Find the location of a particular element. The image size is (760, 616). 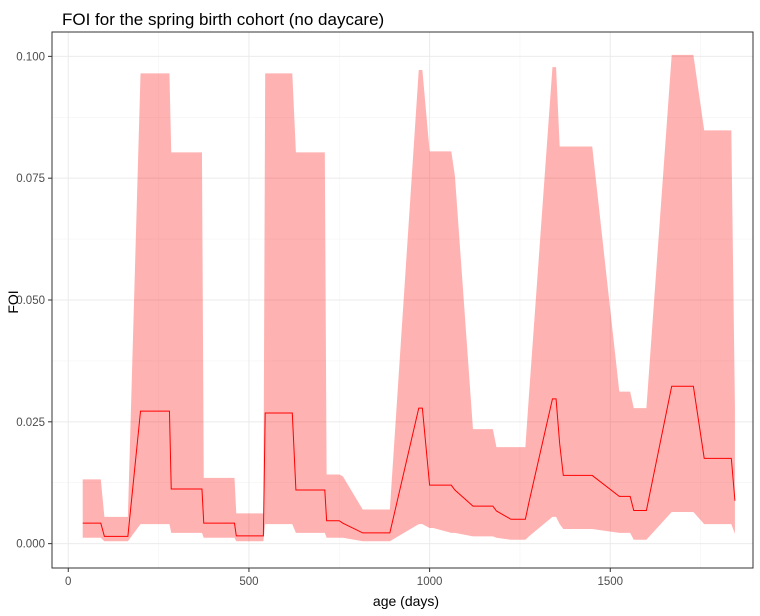

y-tick-label: 0.100 is located at coordinates (30, 57).